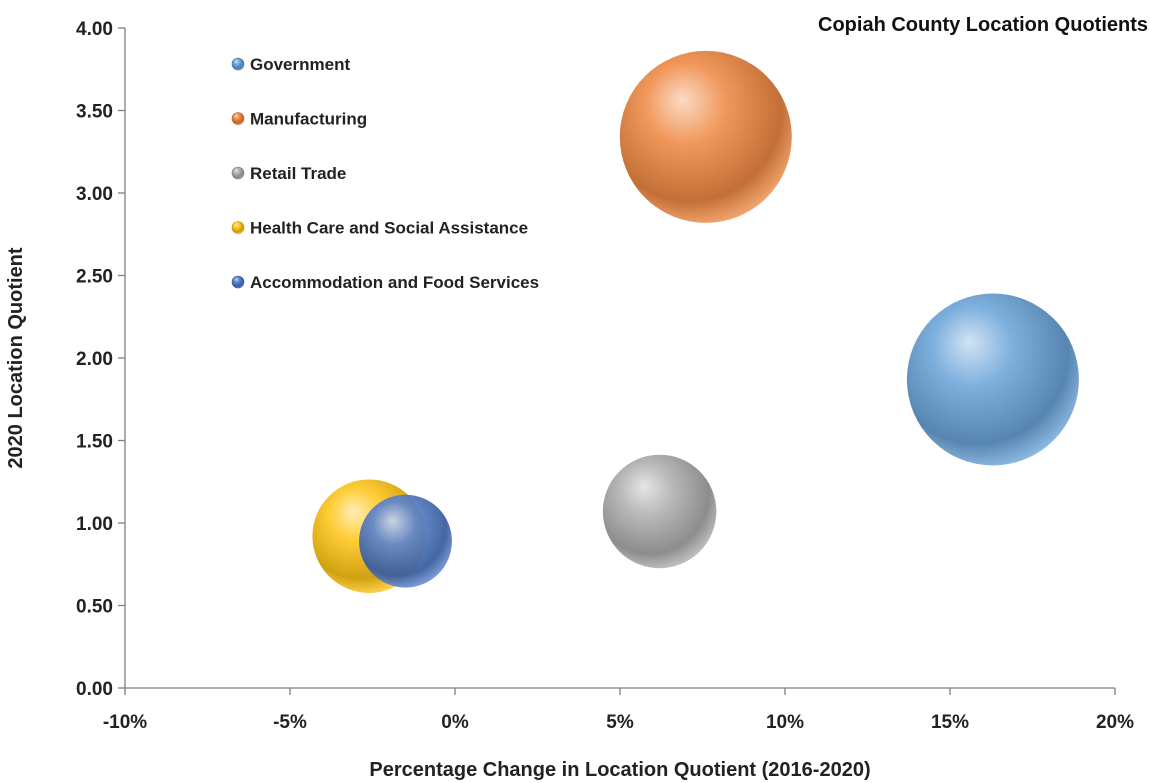  Describe the element at coordinates (125, 722) in the screenshot. I see `x-tick-label: -10%` at that location.